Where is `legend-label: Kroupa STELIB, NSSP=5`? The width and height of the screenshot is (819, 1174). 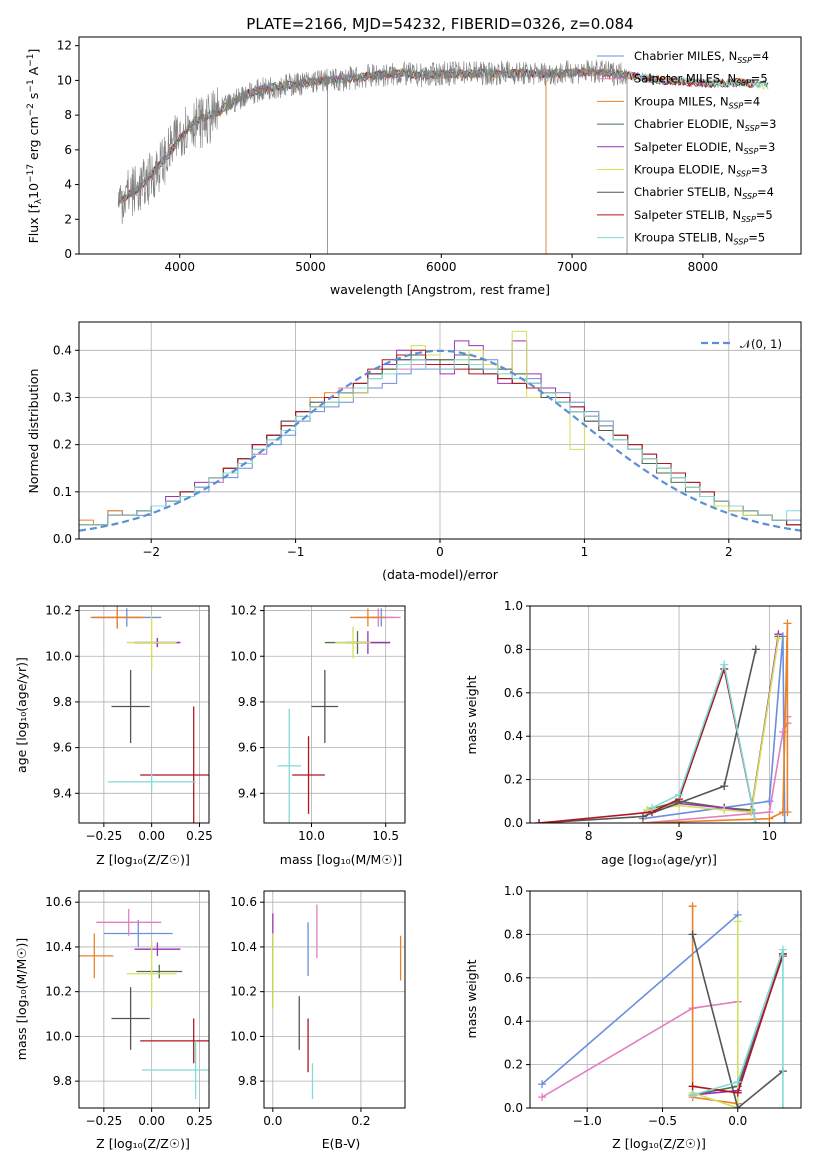
legend-label: Kroupa STELIB, NSSP=5 is located at coordinates (699, 239).